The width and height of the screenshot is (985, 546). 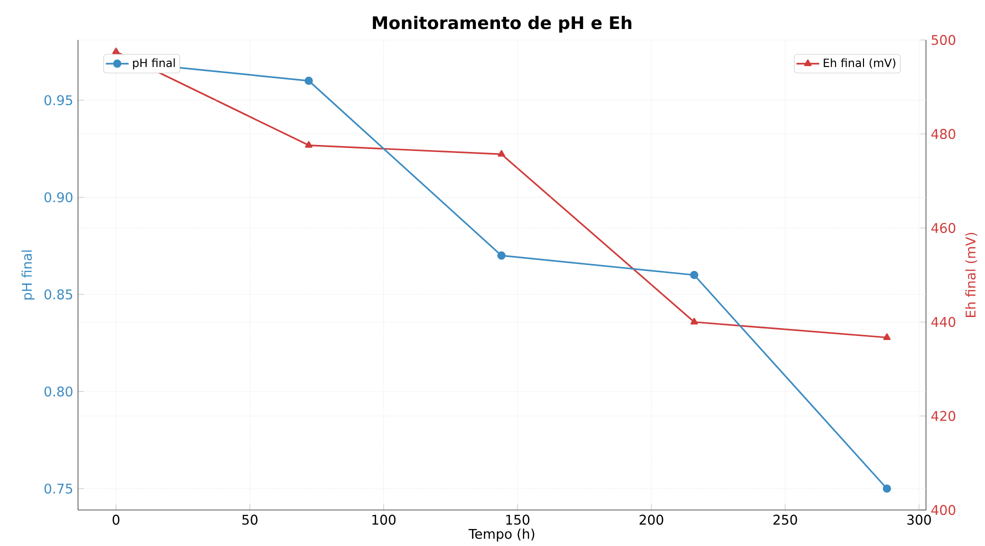 I want to click on legend-label: pH final, so click(x=154, y=64).